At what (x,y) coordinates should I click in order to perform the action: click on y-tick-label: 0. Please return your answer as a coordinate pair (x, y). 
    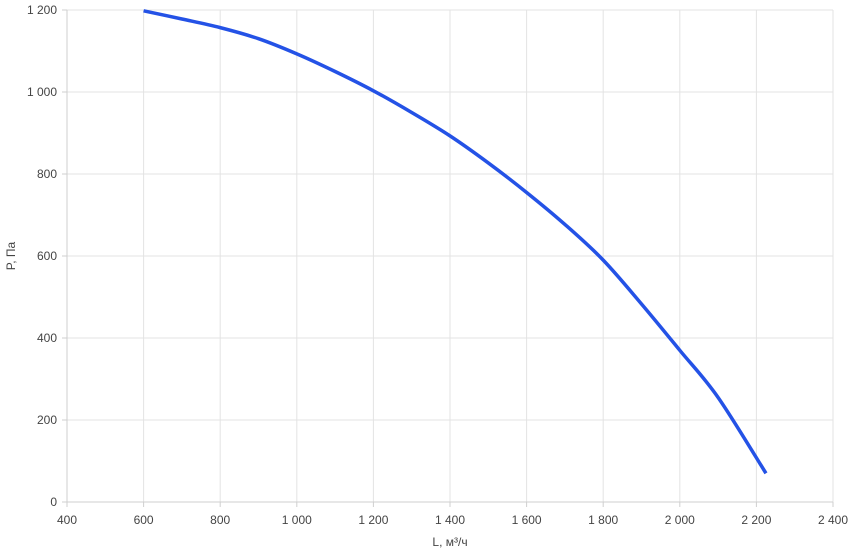
    Looking at the image, I should click on (53, 502).